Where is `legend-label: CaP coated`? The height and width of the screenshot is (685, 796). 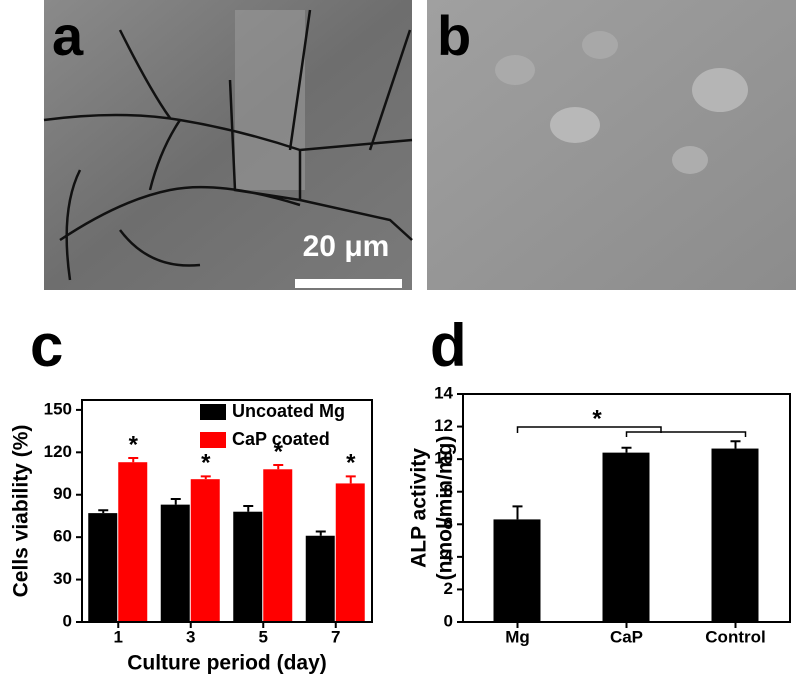
legend-label: CaP coated is located at coordinates (281, 439).